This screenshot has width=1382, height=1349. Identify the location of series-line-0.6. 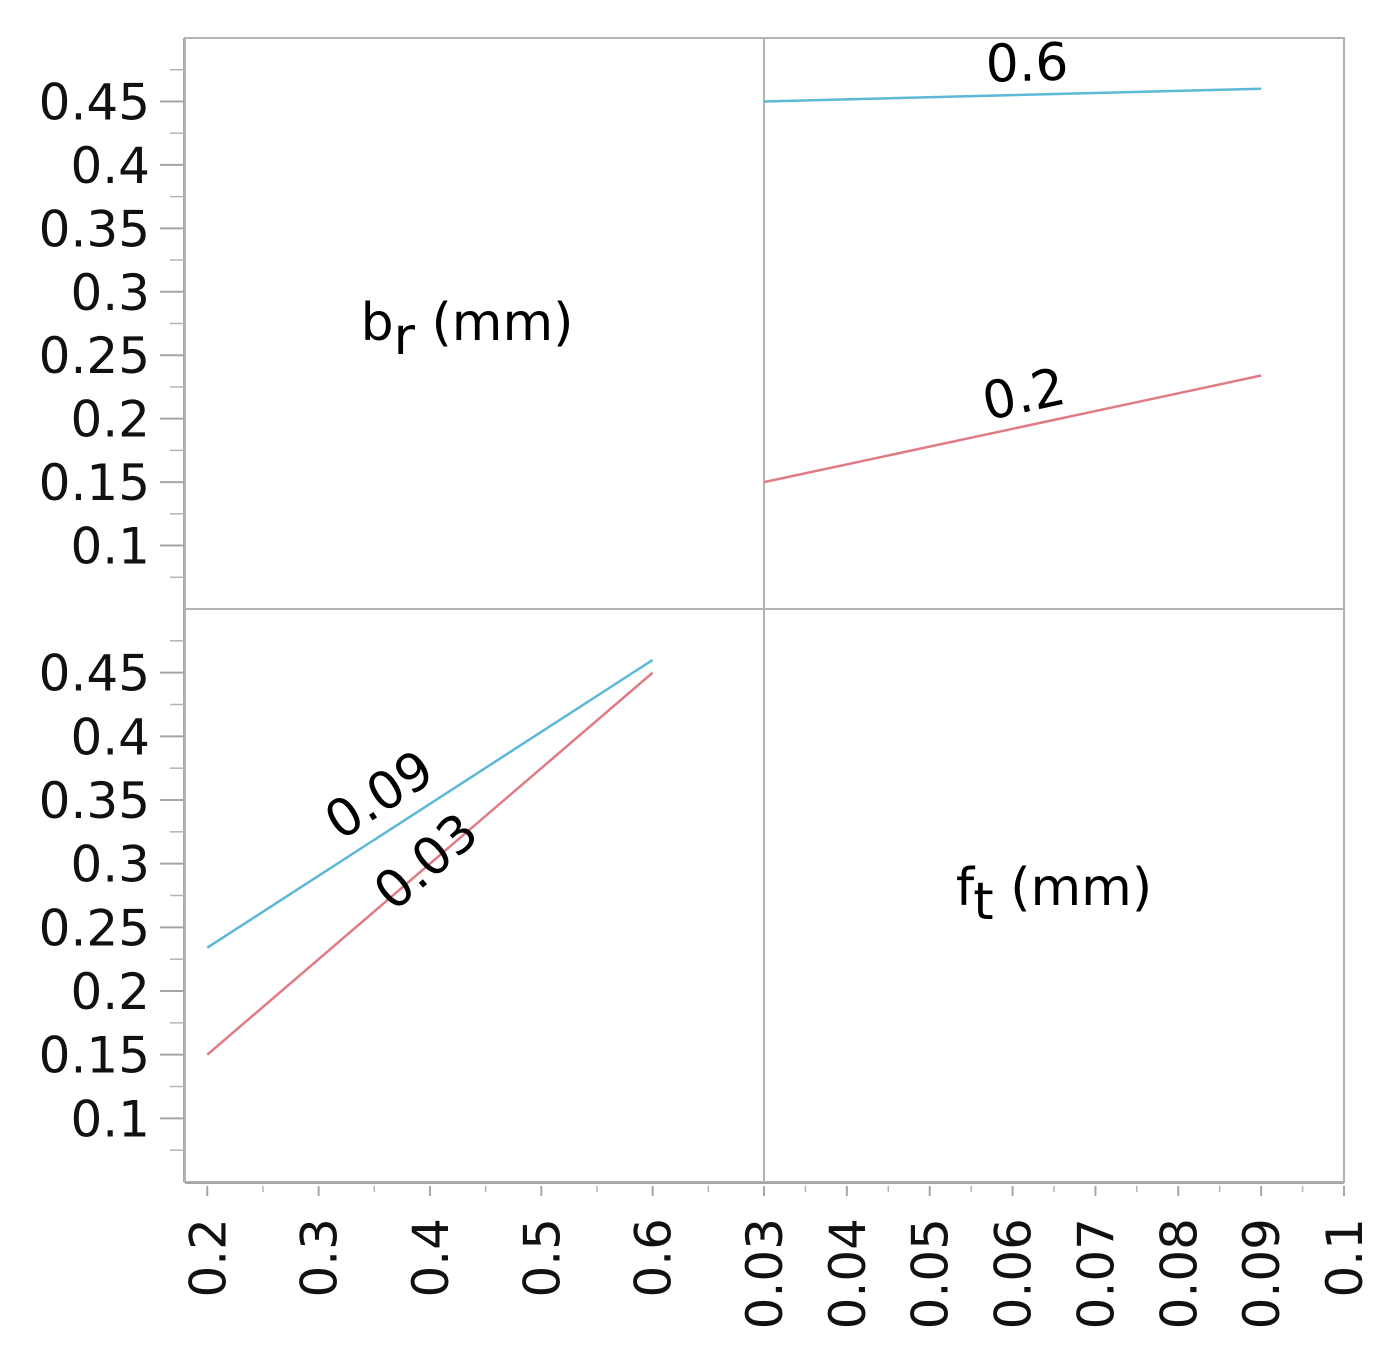
(1012, 95).